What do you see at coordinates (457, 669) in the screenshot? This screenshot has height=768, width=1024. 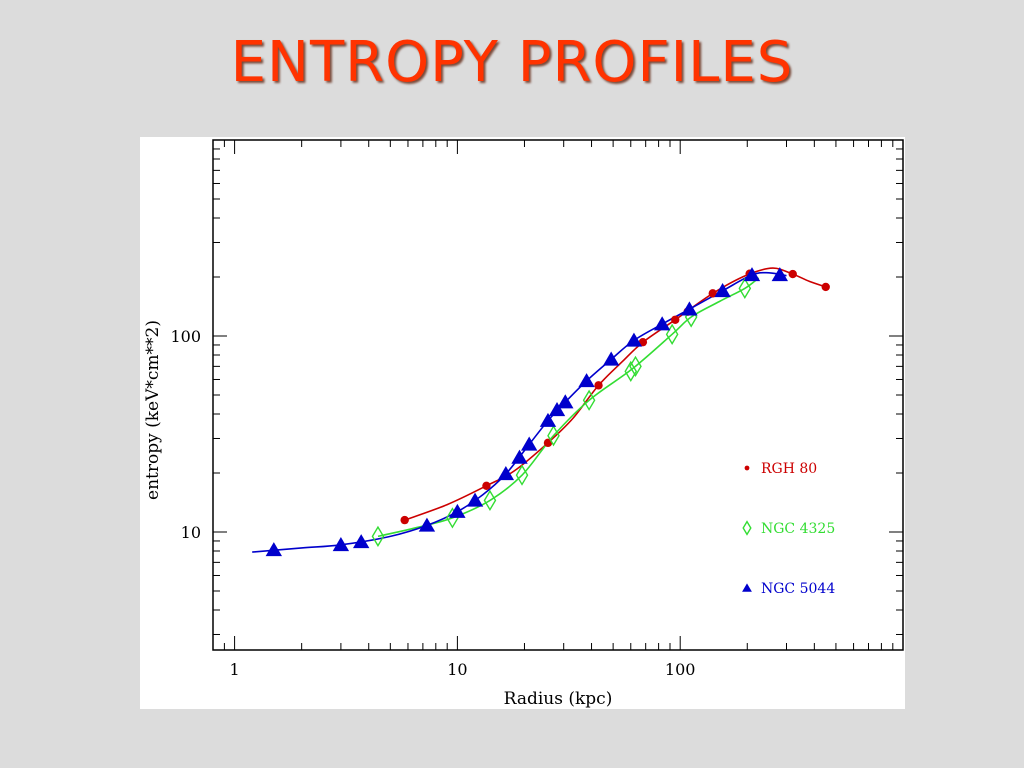 I see `x-tick-label: 10` at bounding box center [457, 669].